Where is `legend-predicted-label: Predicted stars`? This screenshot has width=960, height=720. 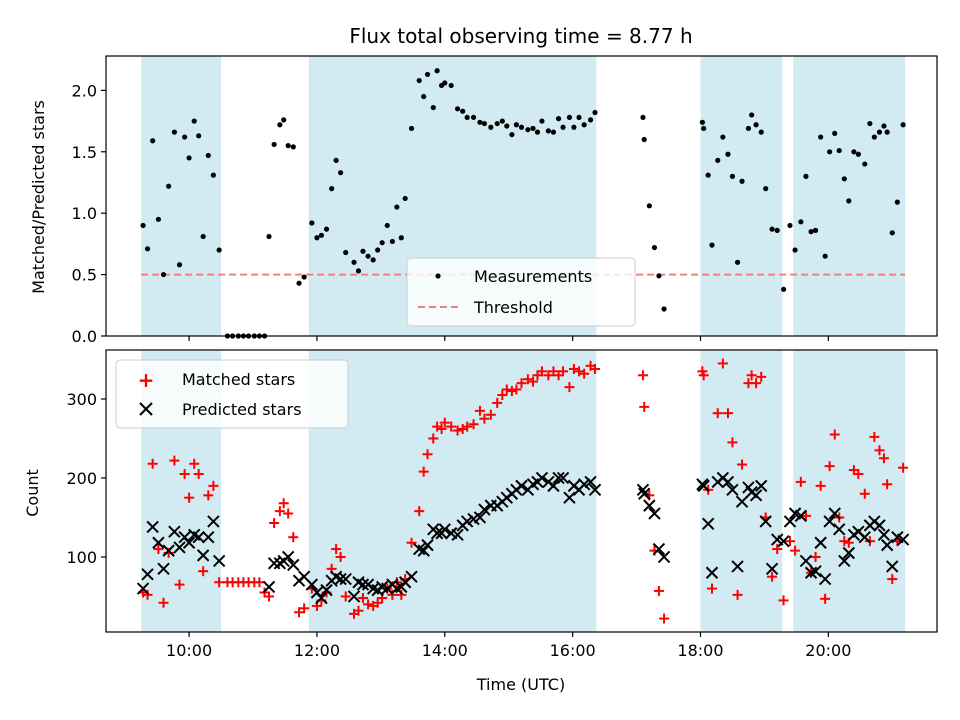 legend-predicted-label: Predicted stars is located at coordinates (242, 409).